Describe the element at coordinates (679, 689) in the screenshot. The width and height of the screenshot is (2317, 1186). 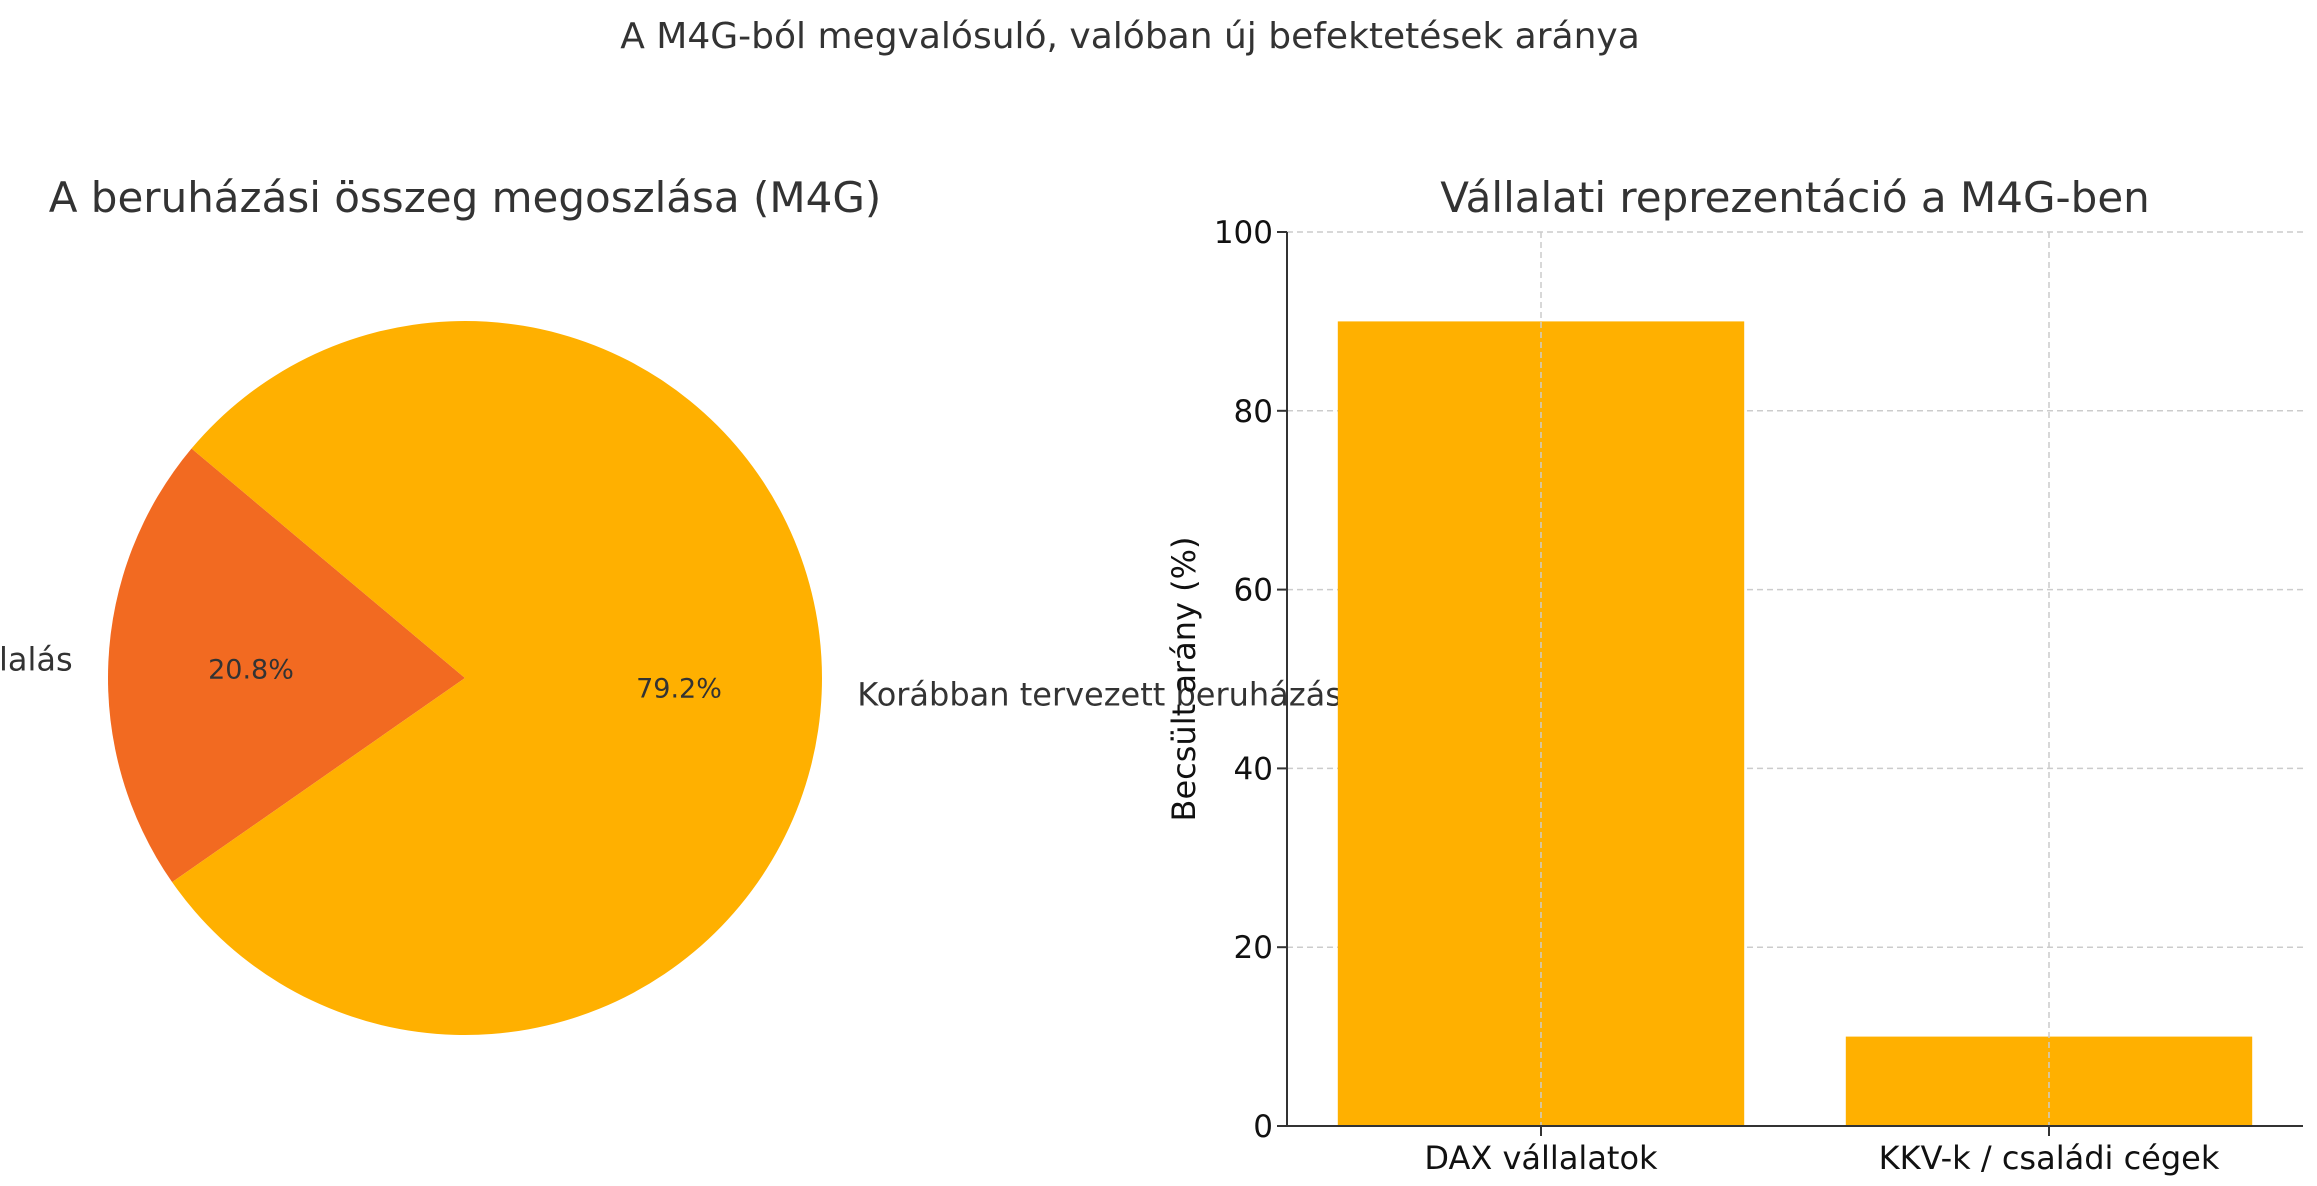
I see `pie-percent-label: 79.2%` at that location.